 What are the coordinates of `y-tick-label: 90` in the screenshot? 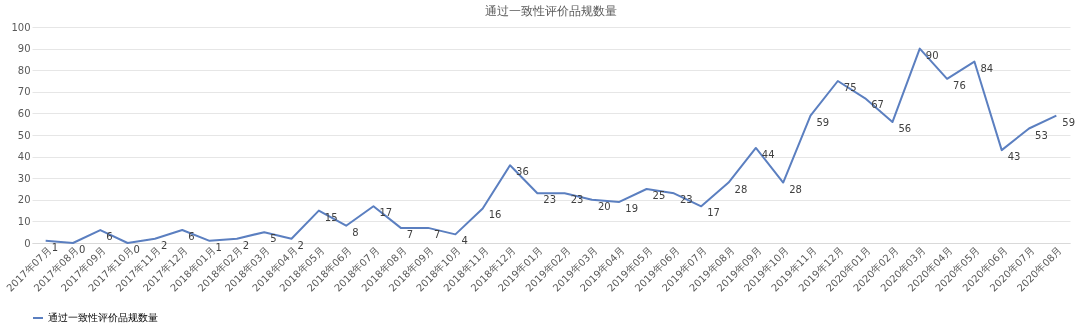 It's located at (24, 49).